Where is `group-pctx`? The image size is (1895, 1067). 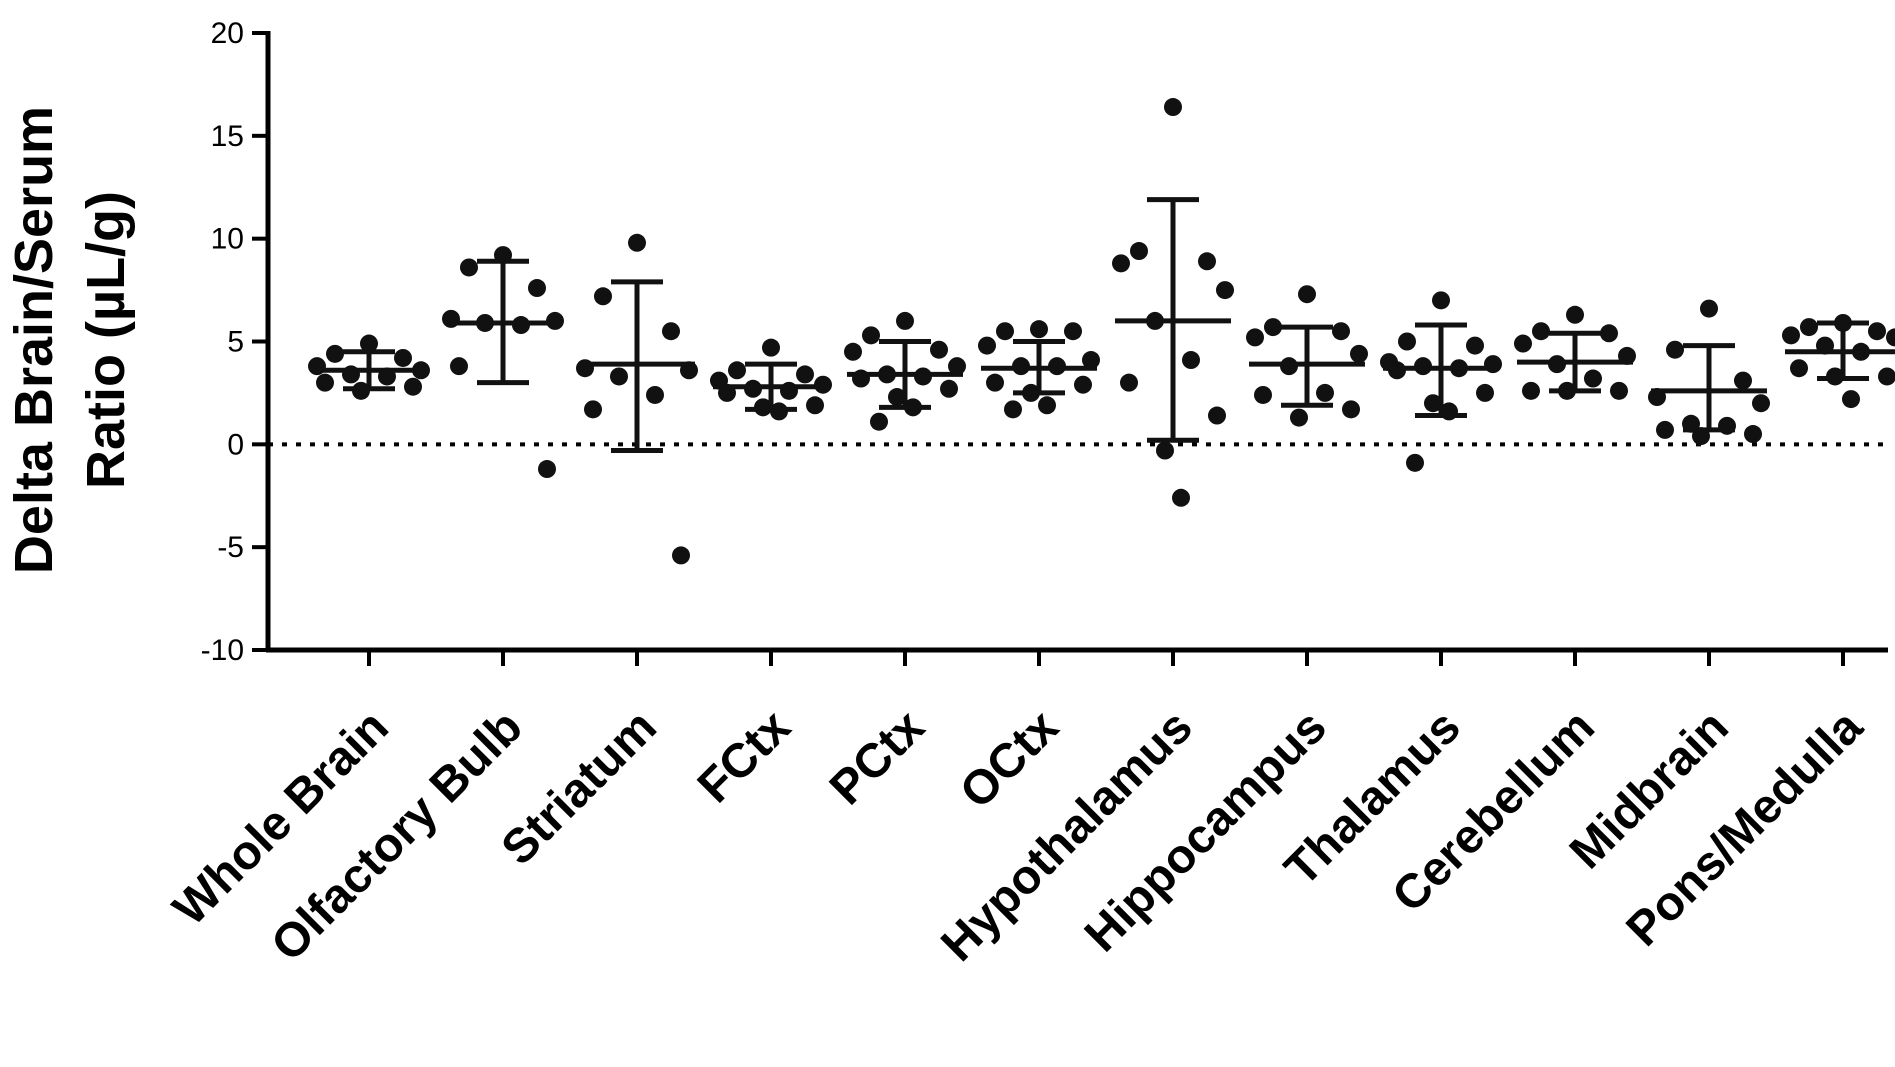
group-pctx is located at coordinates (905, 371).